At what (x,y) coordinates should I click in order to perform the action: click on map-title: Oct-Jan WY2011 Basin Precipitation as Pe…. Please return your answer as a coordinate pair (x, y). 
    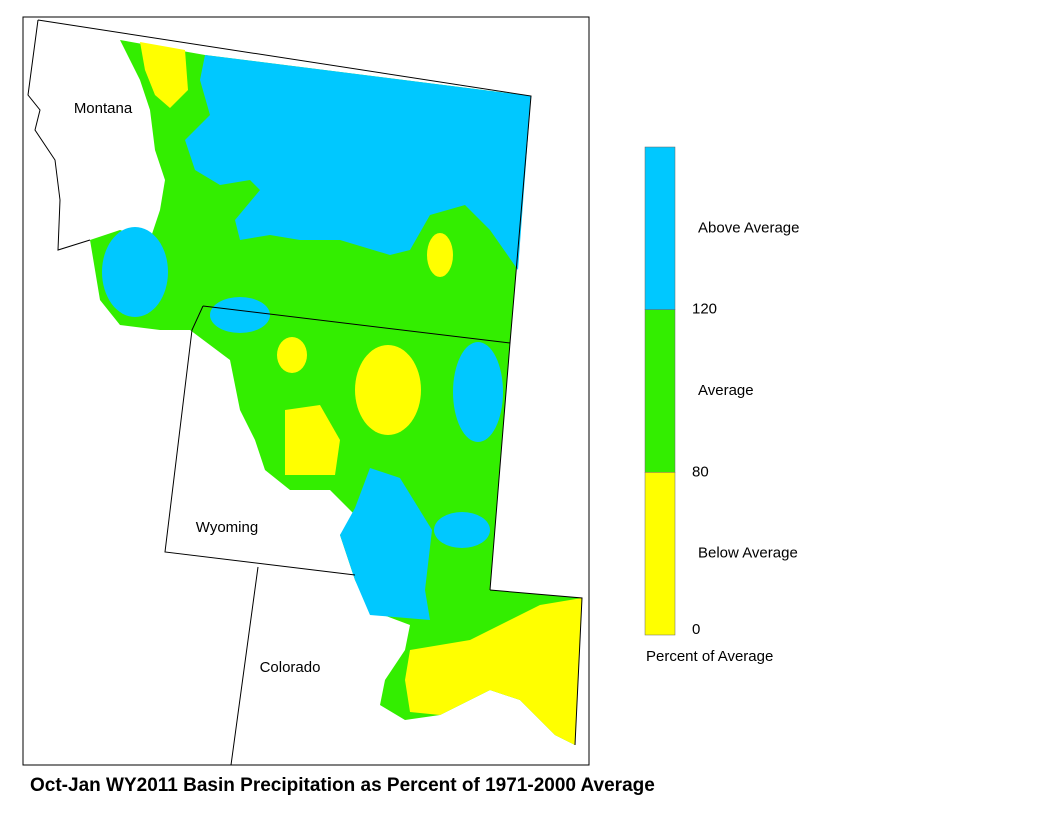
    Looking at the image, I should click on (342, 785).